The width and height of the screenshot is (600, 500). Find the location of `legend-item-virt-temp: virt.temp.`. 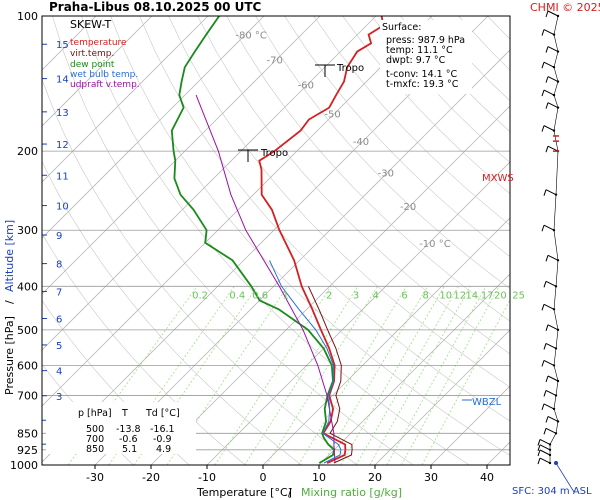

legend-item-virt-temp: virt.temp. is located at coordinates (92, 54).